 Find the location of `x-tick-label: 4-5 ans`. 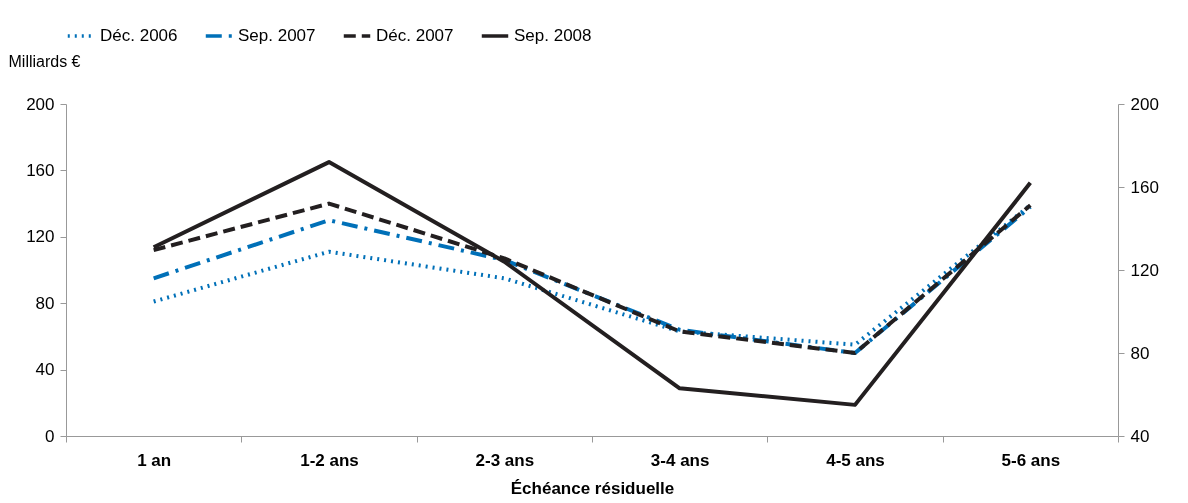

x-tick-label: 4-5 ans is located at coordinates (855, 460).